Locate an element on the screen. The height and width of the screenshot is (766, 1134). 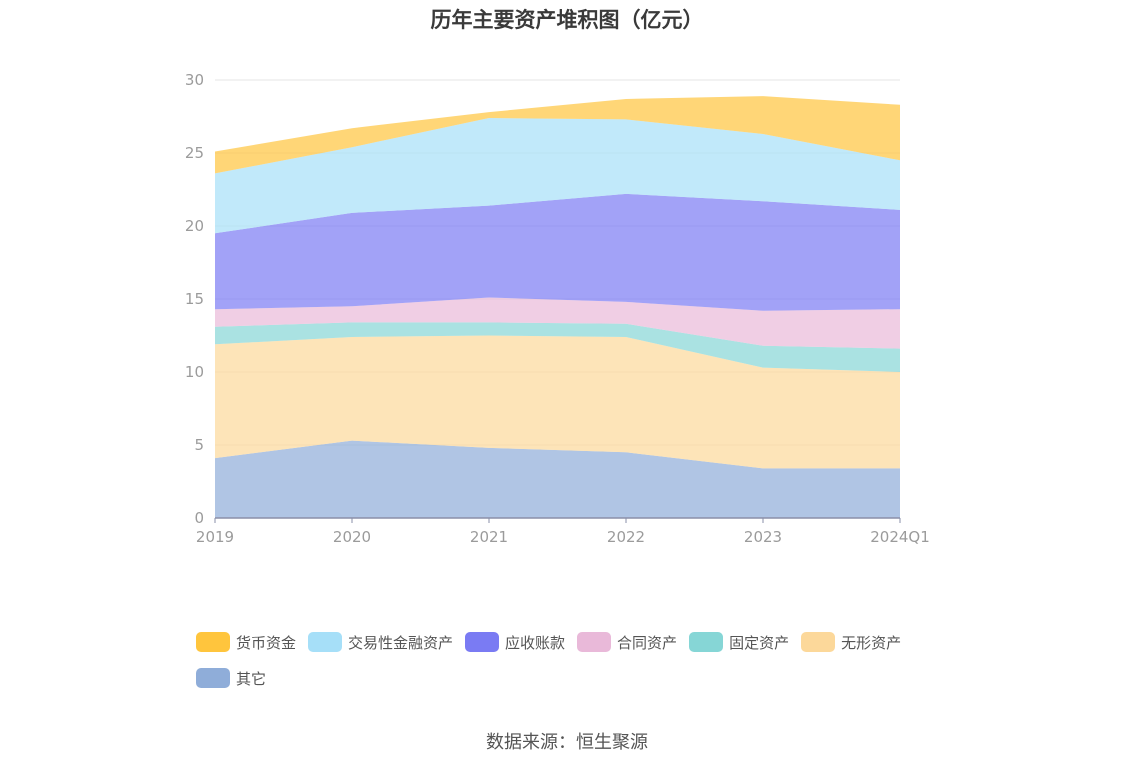
legend-label: 无形资产 is located at coordinates (871, 642).